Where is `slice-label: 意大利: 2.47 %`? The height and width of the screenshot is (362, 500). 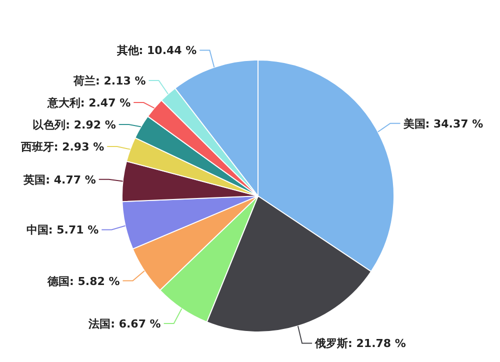 slice-label: 意大利: 2.47 % is located at coordinates (88, 103).